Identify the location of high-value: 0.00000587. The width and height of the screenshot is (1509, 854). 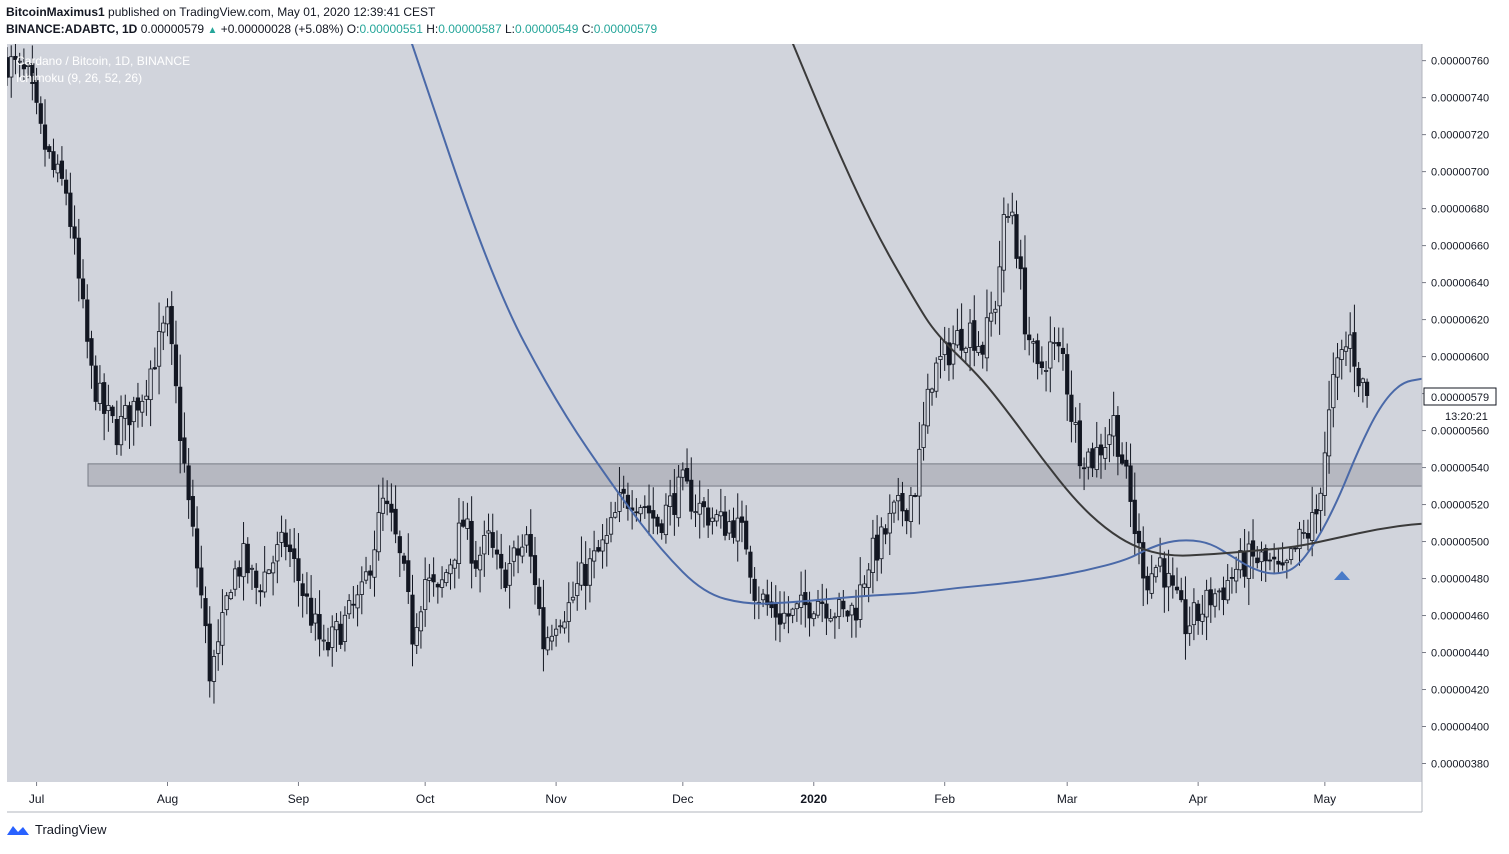
(470, 29).